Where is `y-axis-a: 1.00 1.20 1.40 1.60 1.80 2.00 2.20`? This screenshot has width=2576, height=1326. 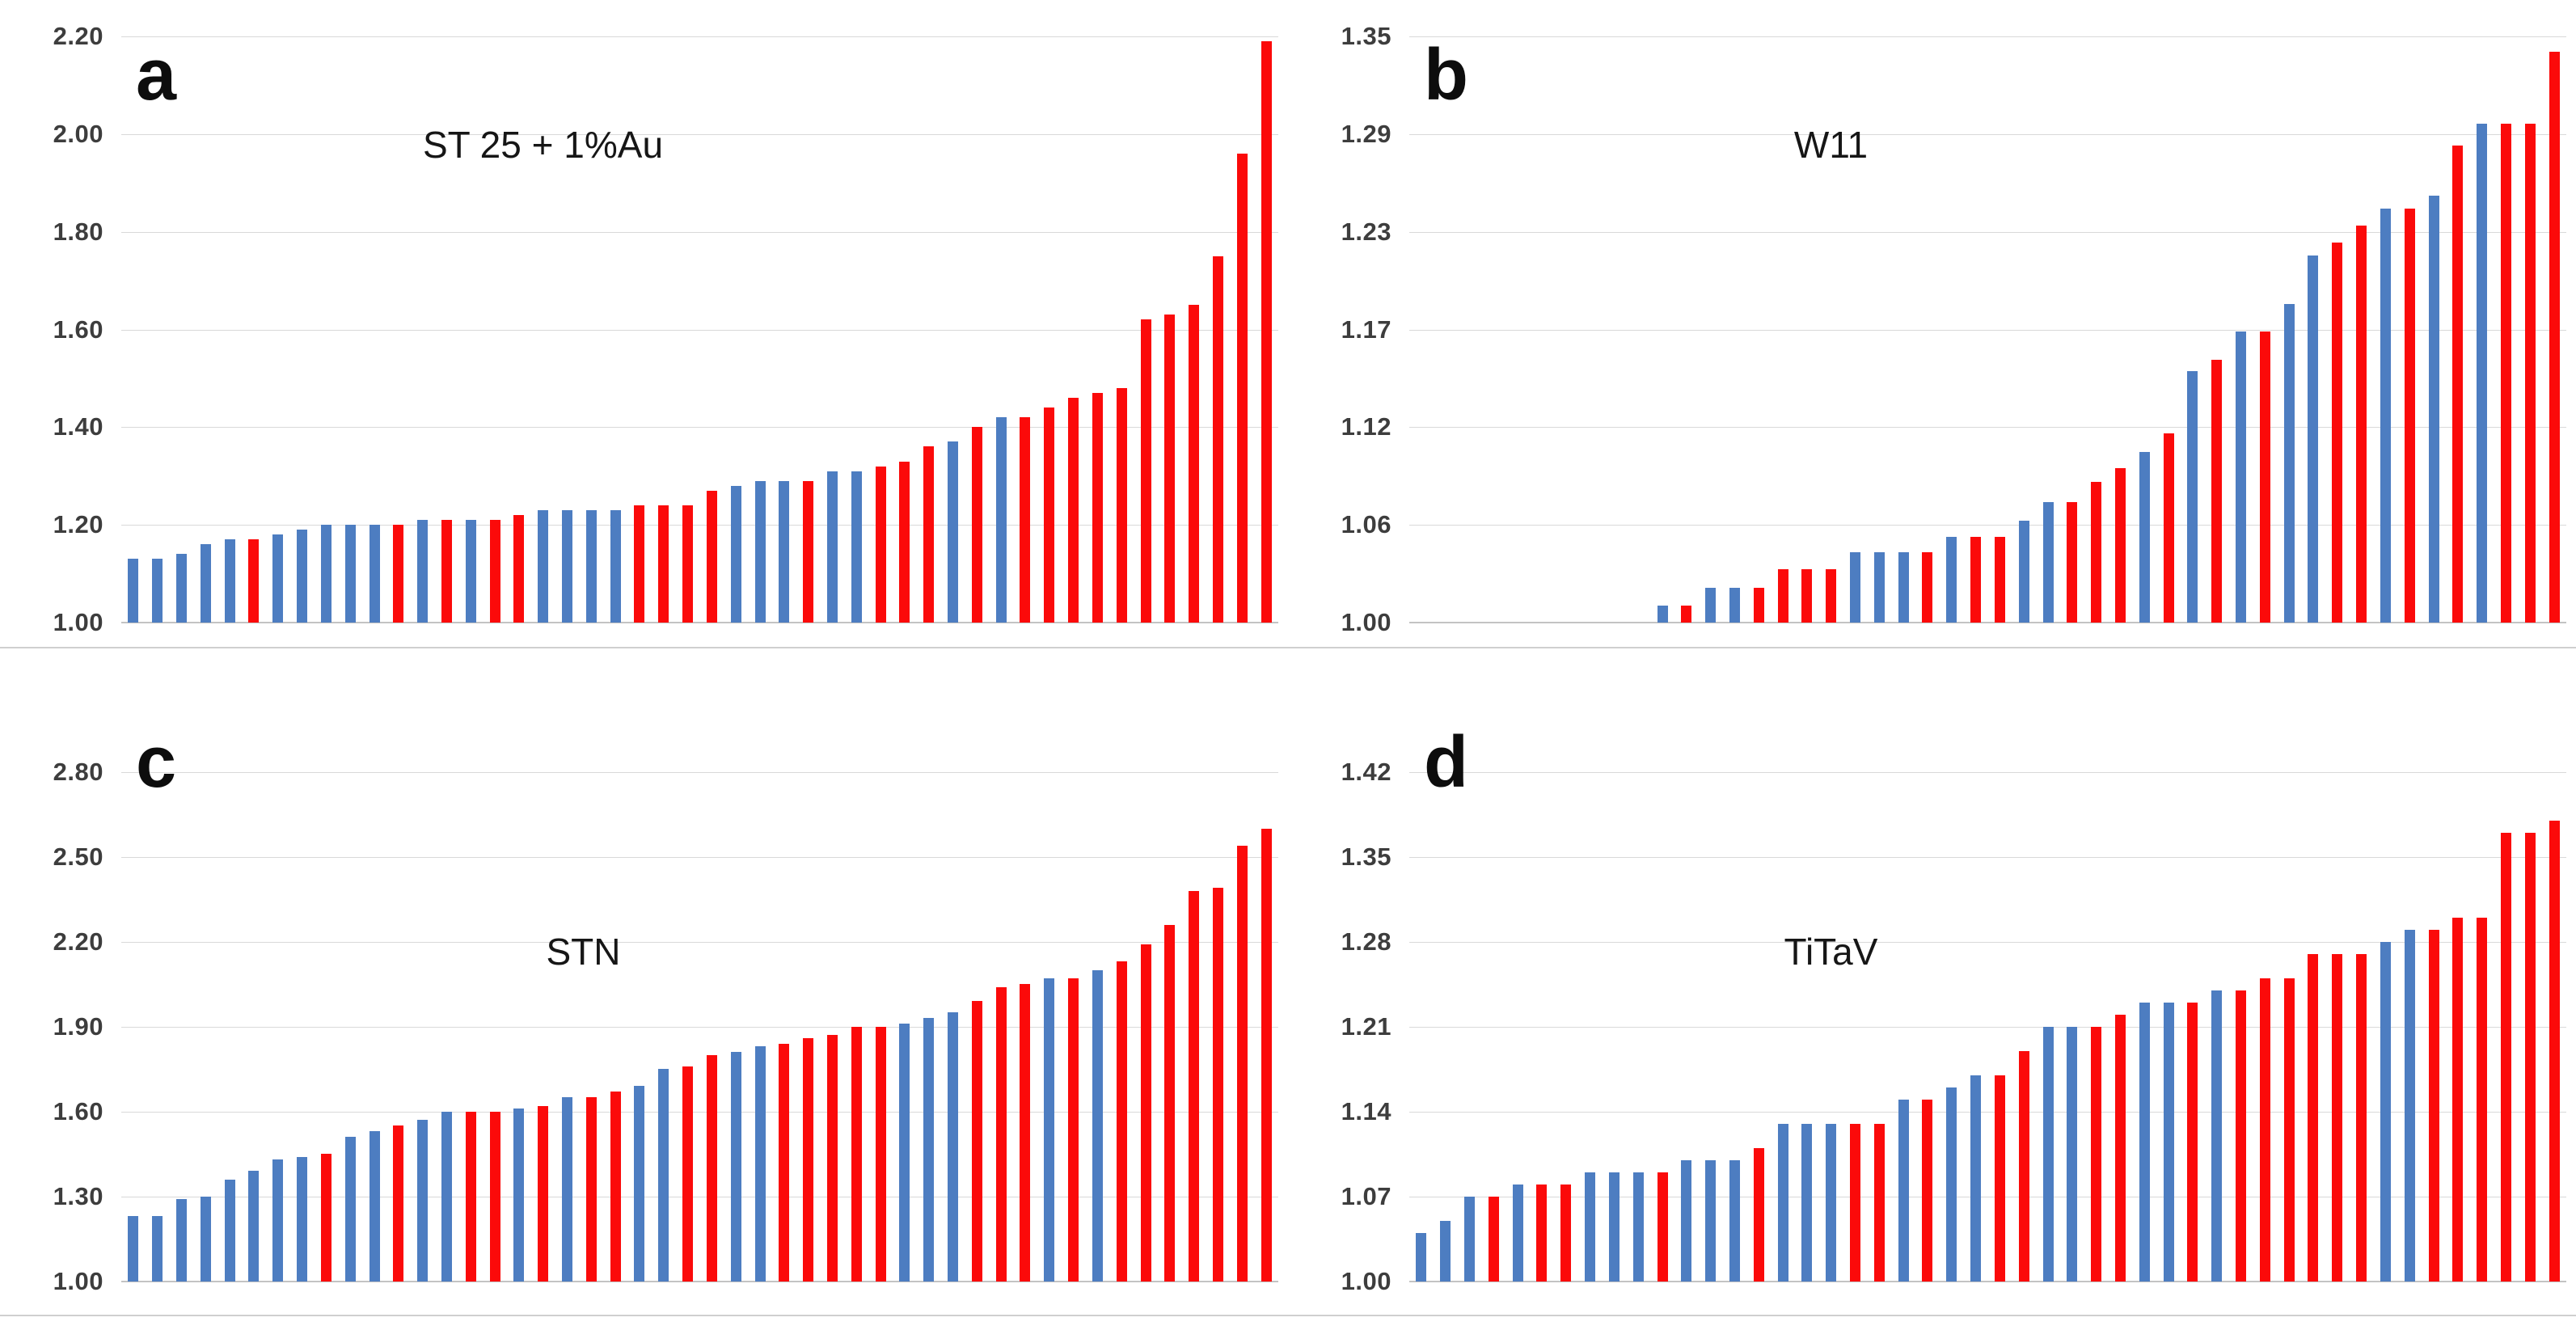
y-axis-a: 1.00 1.20 1.40 1.60 1.80 2.00 2.20 is located at coordinates (60, 331).